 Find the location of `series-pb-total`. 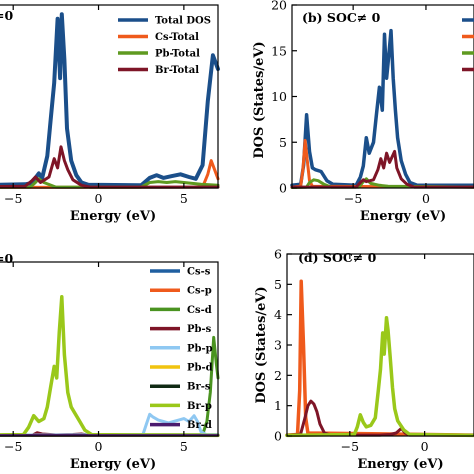

series-pb-total is located at coordinates (110, 183).